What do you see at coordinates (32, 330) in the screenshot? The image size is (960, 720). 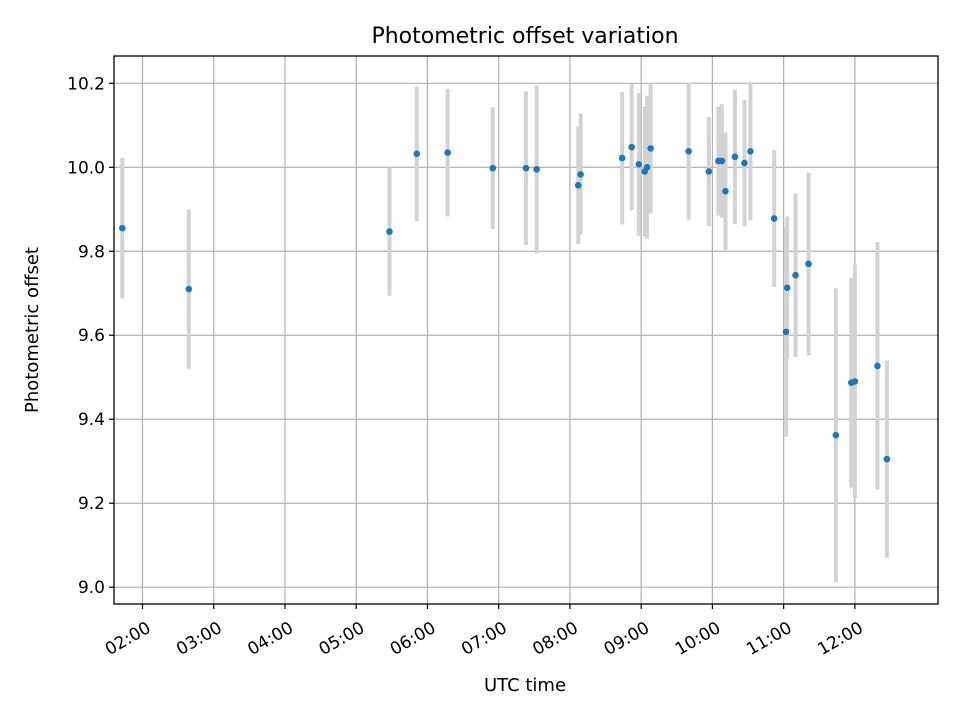 I see `y-axis-label: Photometric offset` at bounding box center [32, 330].